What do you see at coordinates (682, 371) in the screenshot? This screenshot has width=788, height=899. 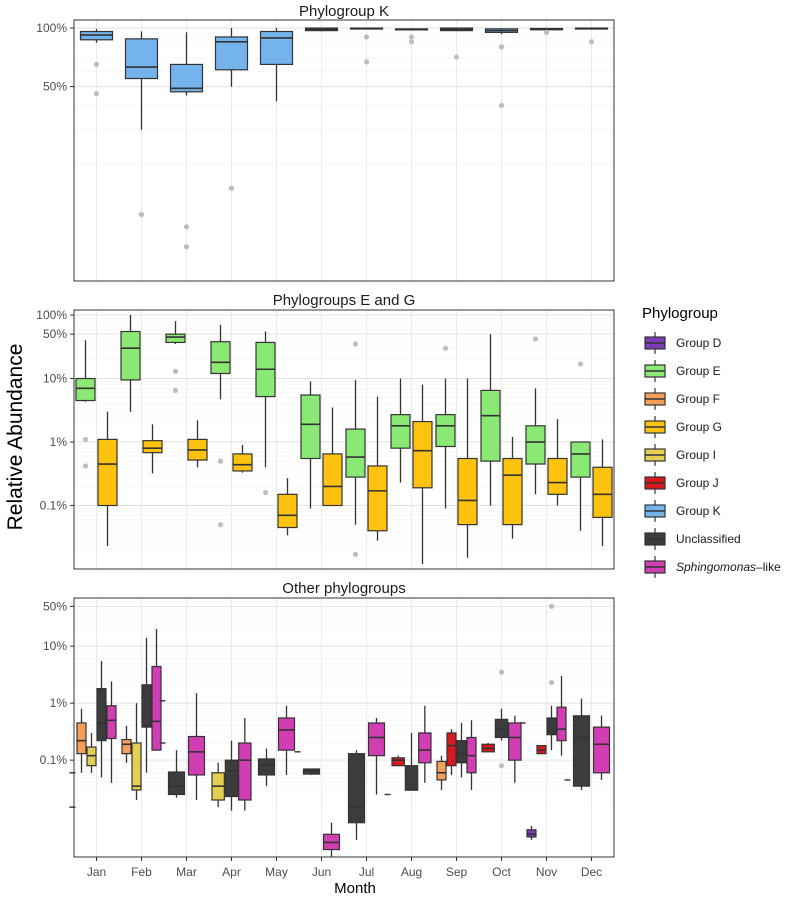 I see `legend-item: Group E` at bounding box center [682, 371].